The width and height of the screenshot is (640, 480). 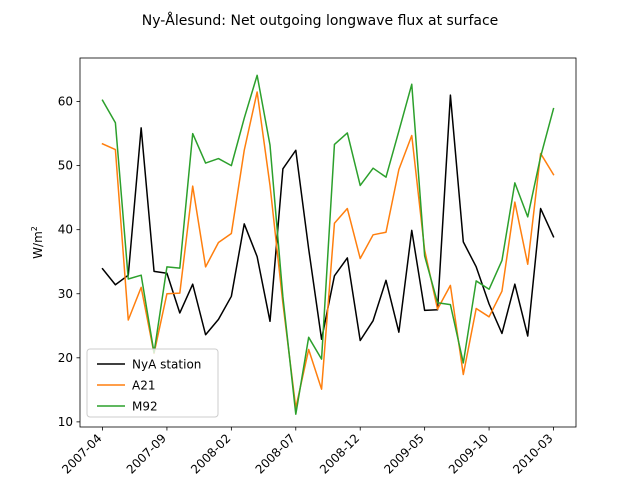 I want to click on legend: NyA station A21 M92, so click(x=152, y=383).